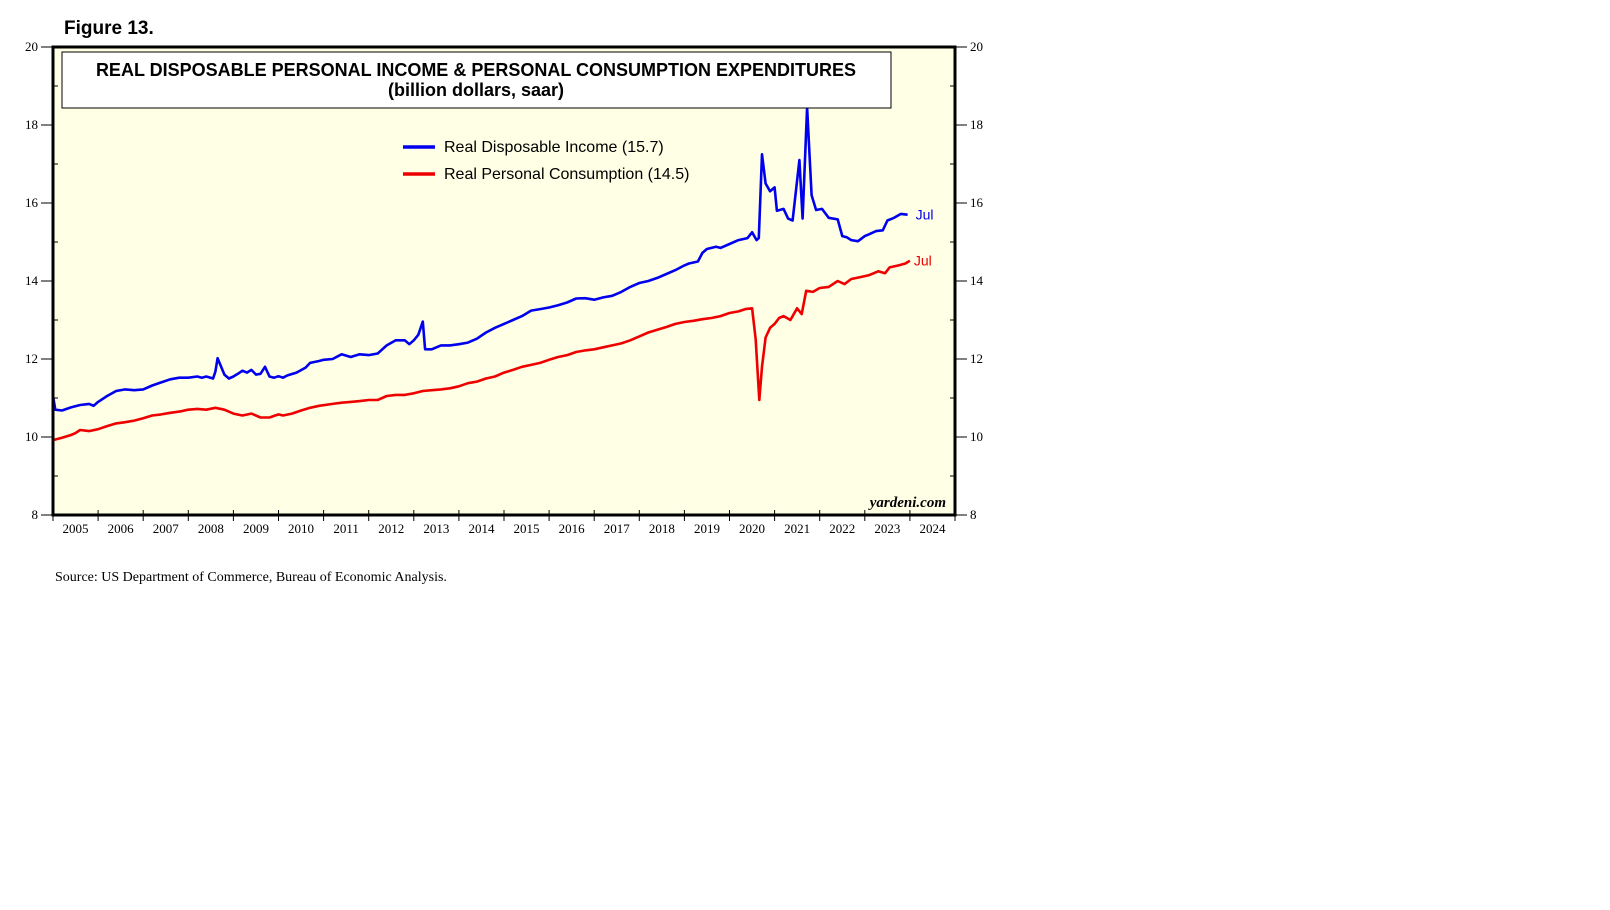  I want to click on legend-label-income: Real Disposable Income (15.7), so click(554, 147).